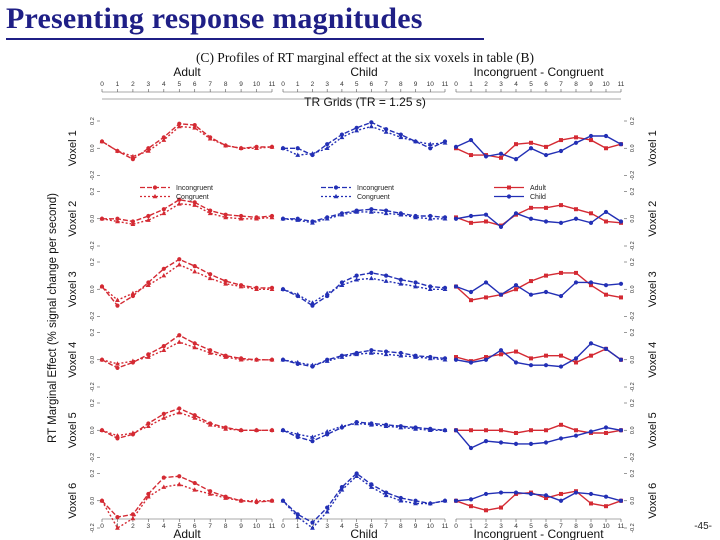 This screenshot has height=540, width=720. Describe the element at coordinates (272, 526) in the screenshot. I see `x-tick-label: 11` at that location.